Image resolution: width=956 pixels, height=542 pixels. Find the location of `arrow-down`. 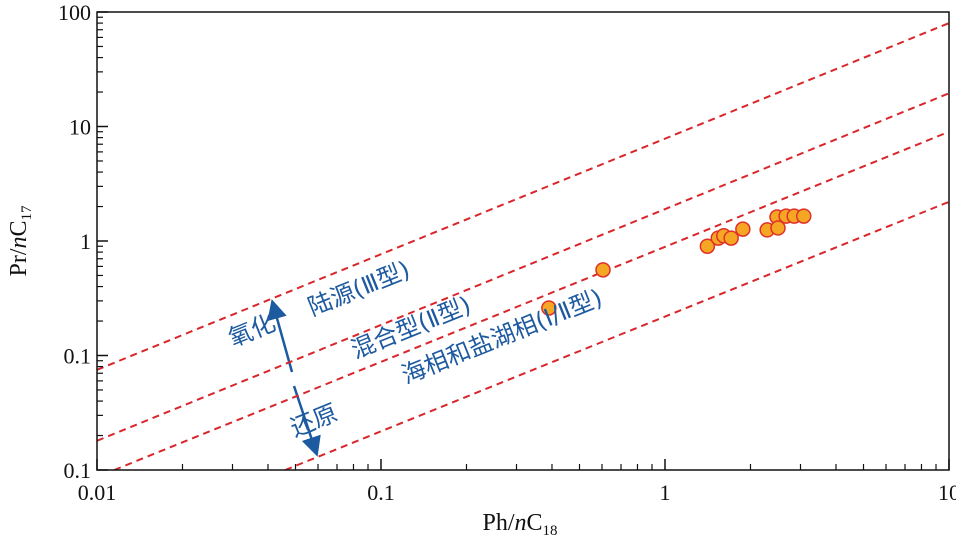

arrow-down is located at coordinates (306, 421).